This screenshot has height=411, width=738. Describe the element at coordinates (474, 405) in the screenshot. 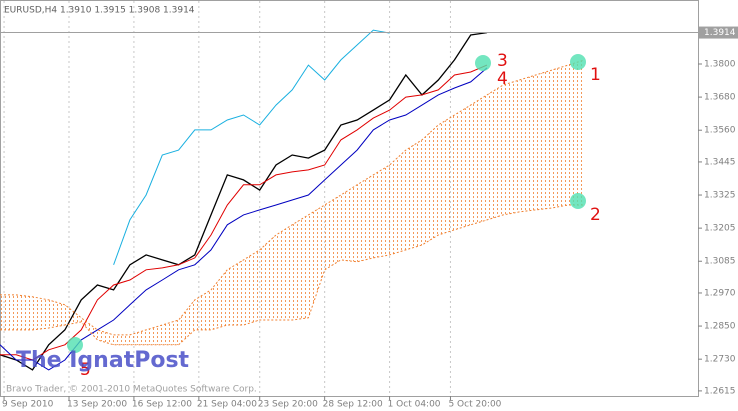

I see `x-tick-label: 5 Oct 20:00` at that location.